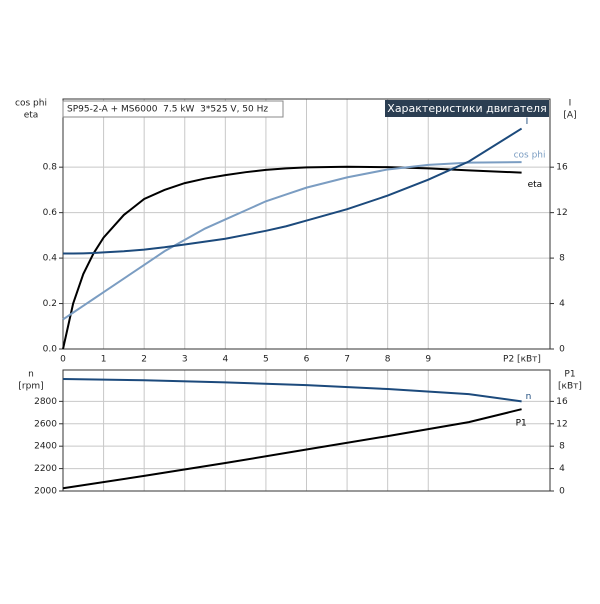 The image size is (600, 604). I want to click on series-label: n, so click(529, 397).